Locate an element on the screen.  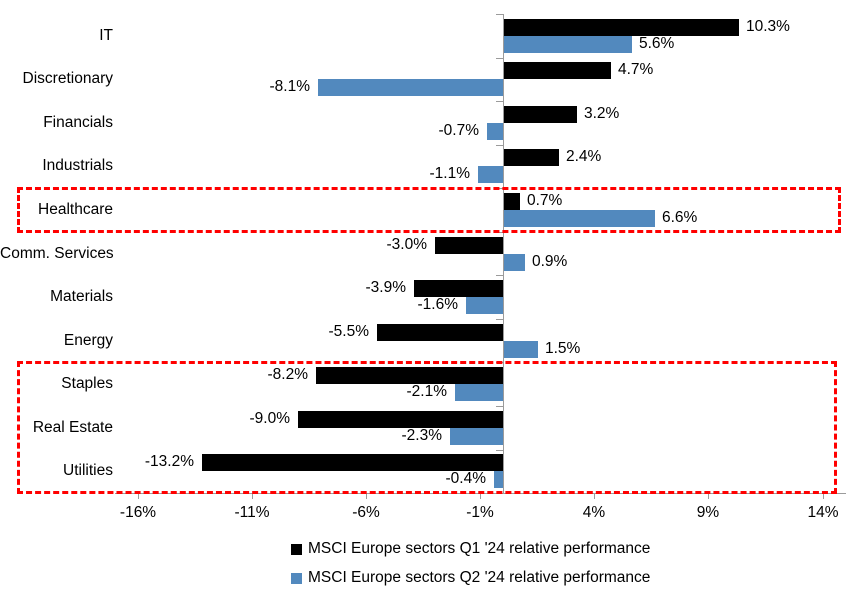
value-label-q2-comm-services: 0.9% is located at coordinates (550, 261).